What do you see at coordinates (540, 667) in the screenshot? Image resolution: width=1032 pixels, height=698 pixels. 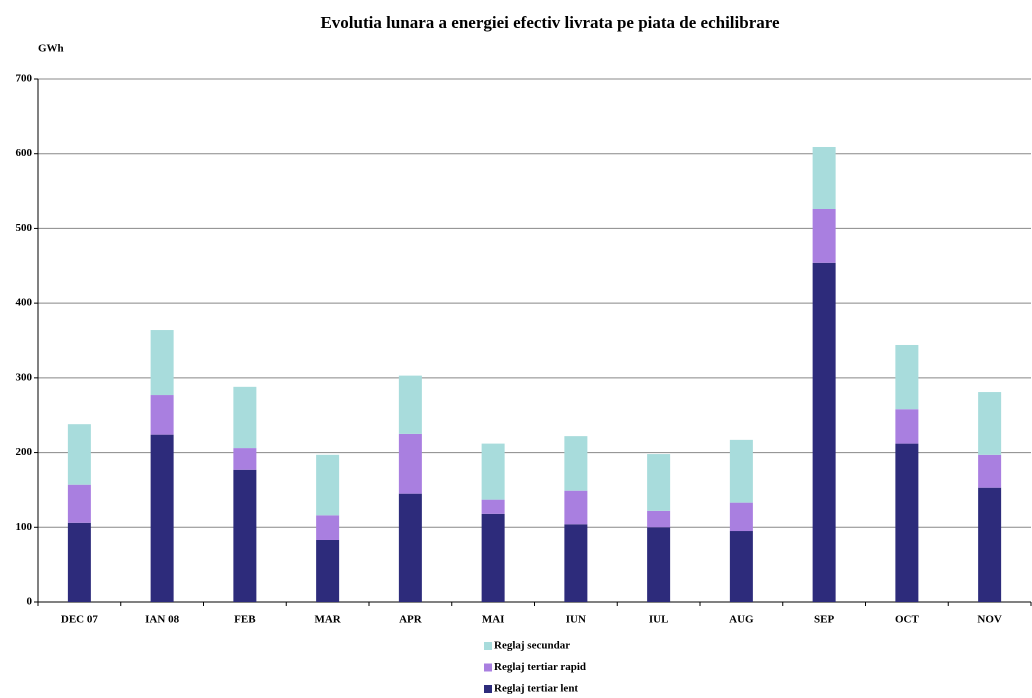 I see `legend-label: Reglaj tertiar rapid` at bounding box center [540, 667].